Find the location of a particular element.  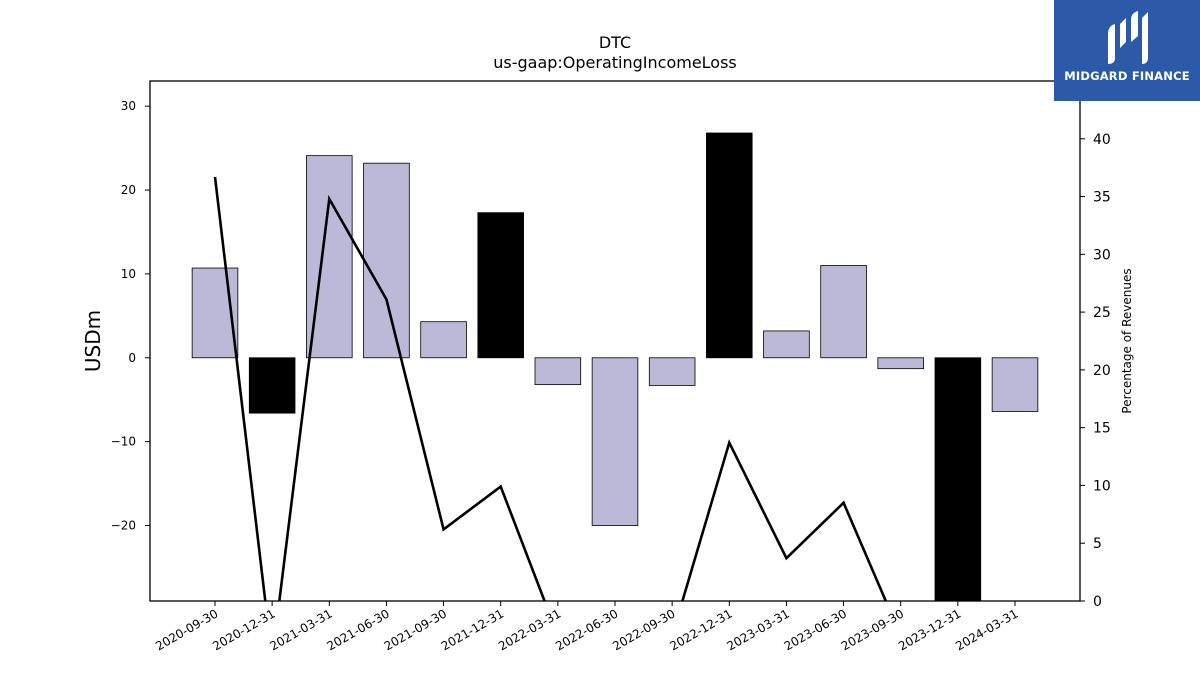

x-tick-label: 2024-03-31 is located at coordinates (986, 629).